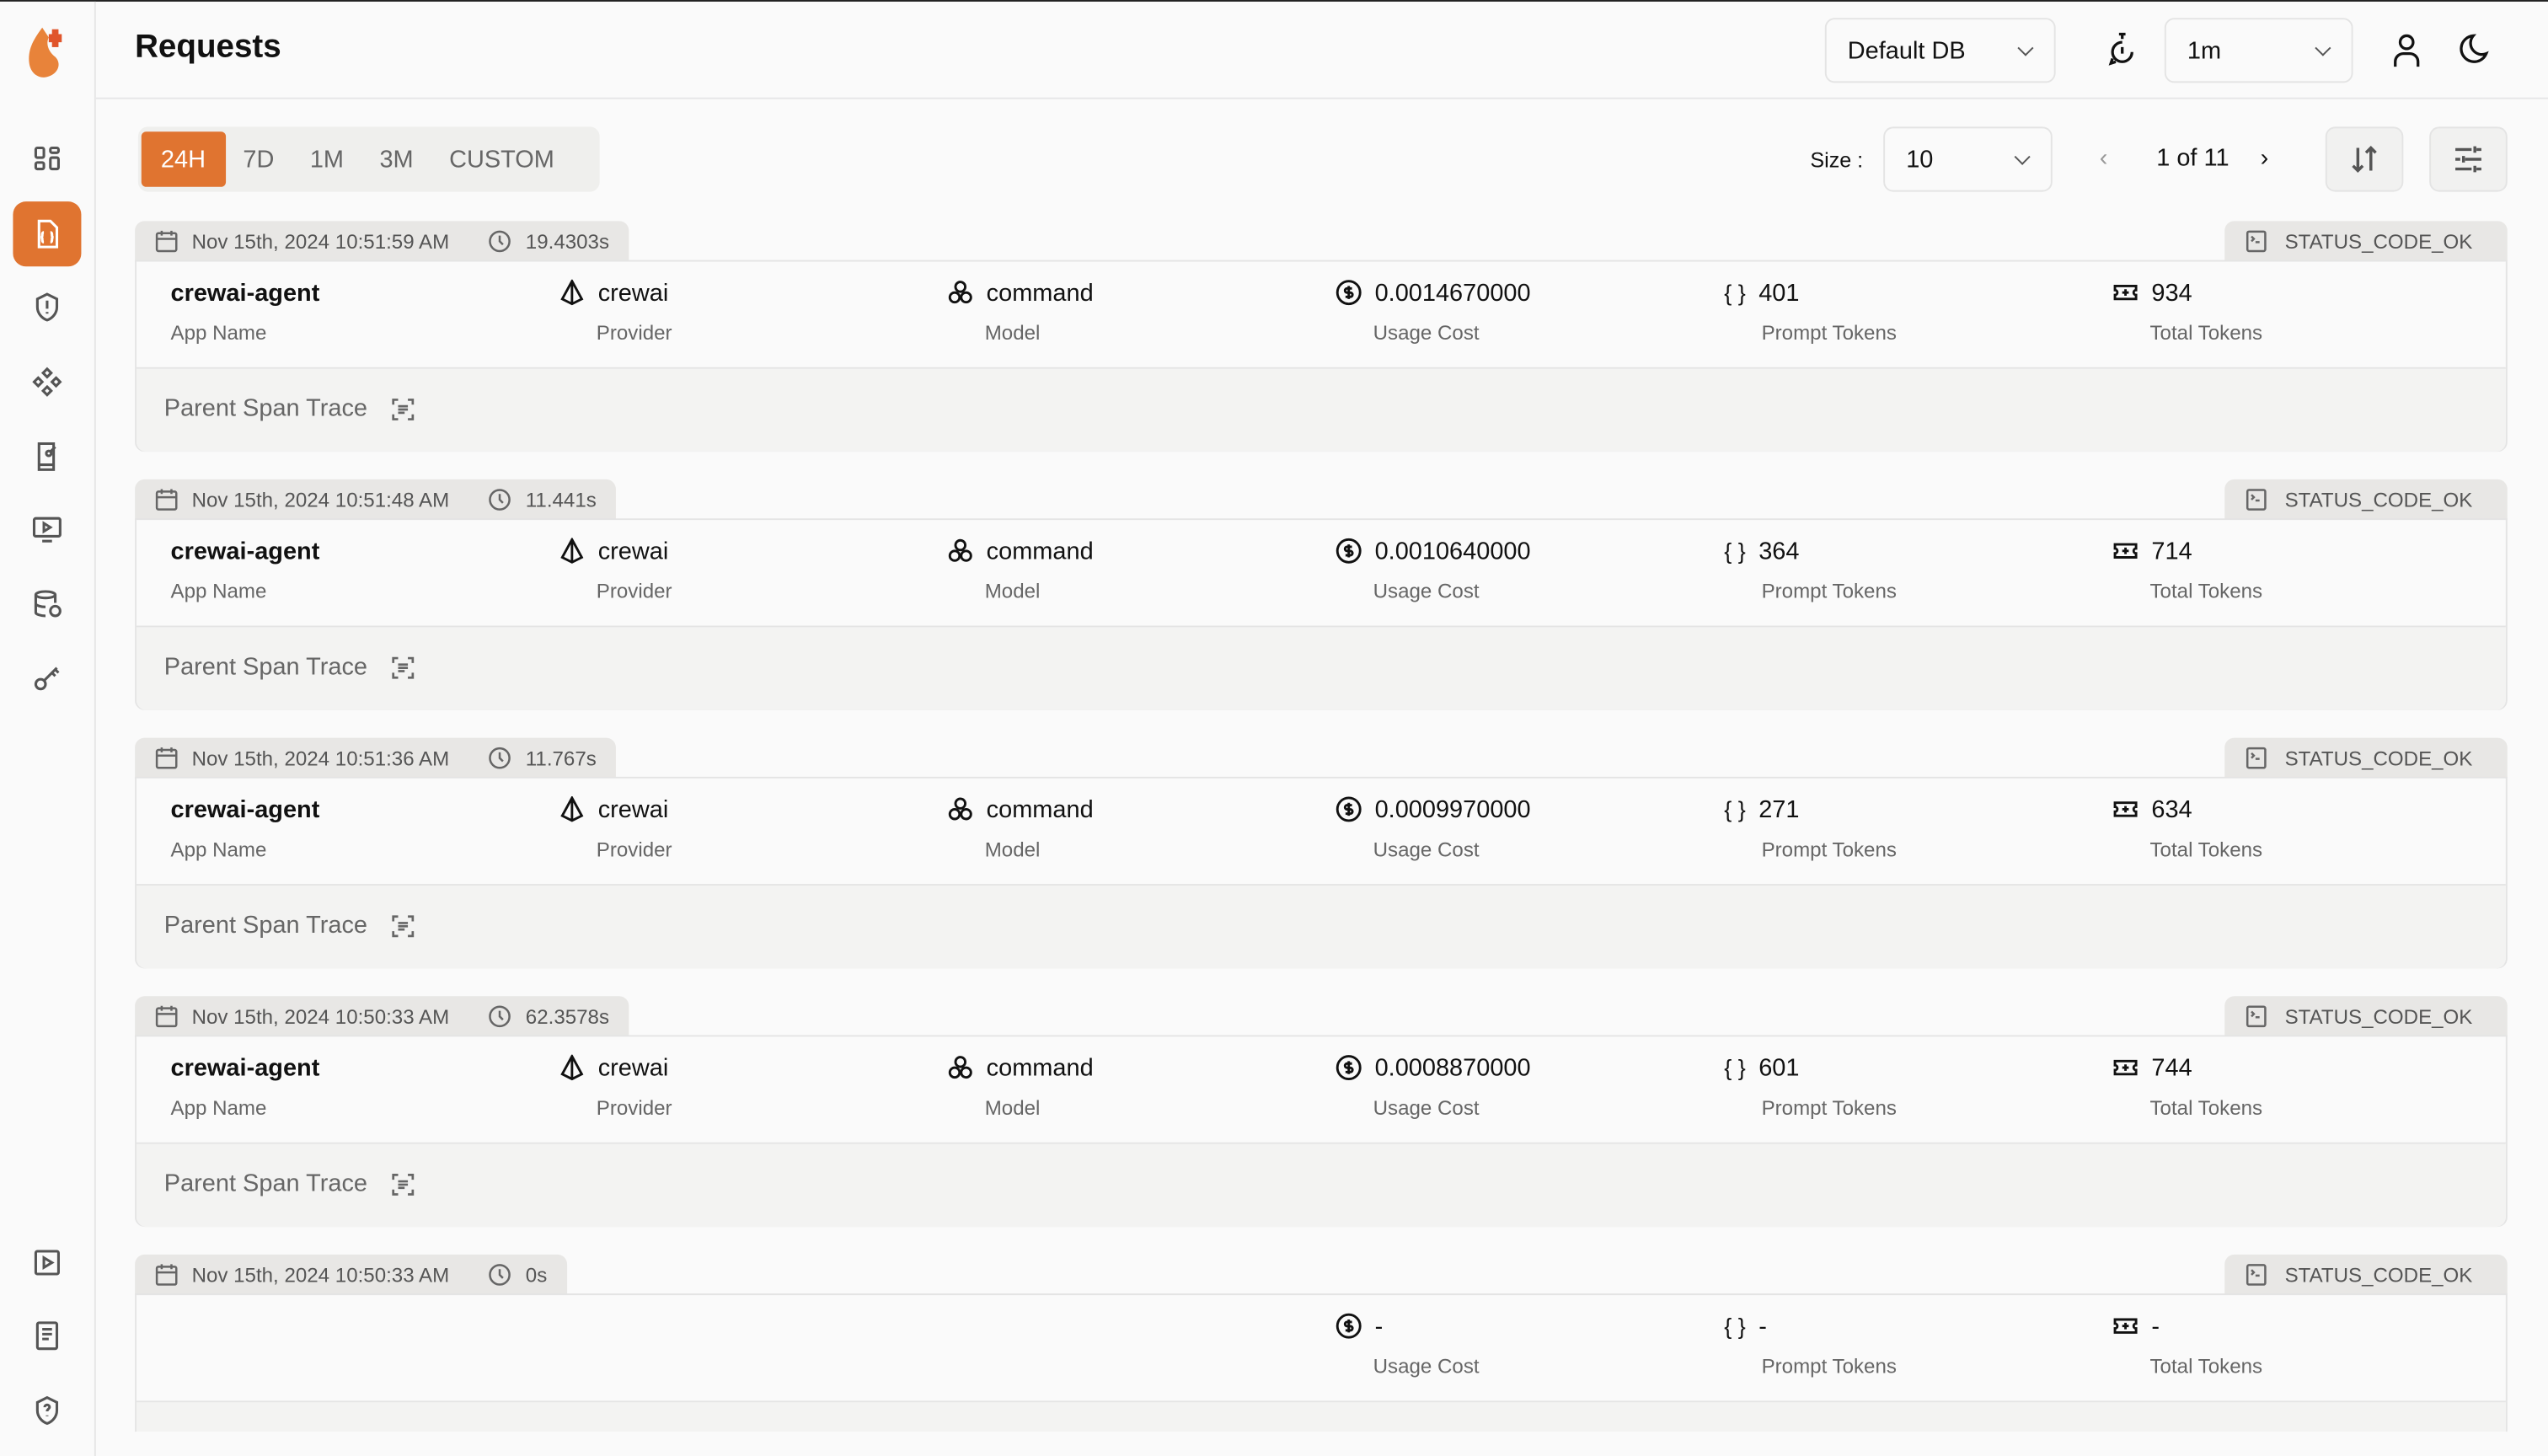 The image size is (2548, 1456). What do you see at coordinates (2187, 1086) in the screenshot?
I see `field-total-tokens: 744 Total Tokens` at bounding box center [2187, 1086].